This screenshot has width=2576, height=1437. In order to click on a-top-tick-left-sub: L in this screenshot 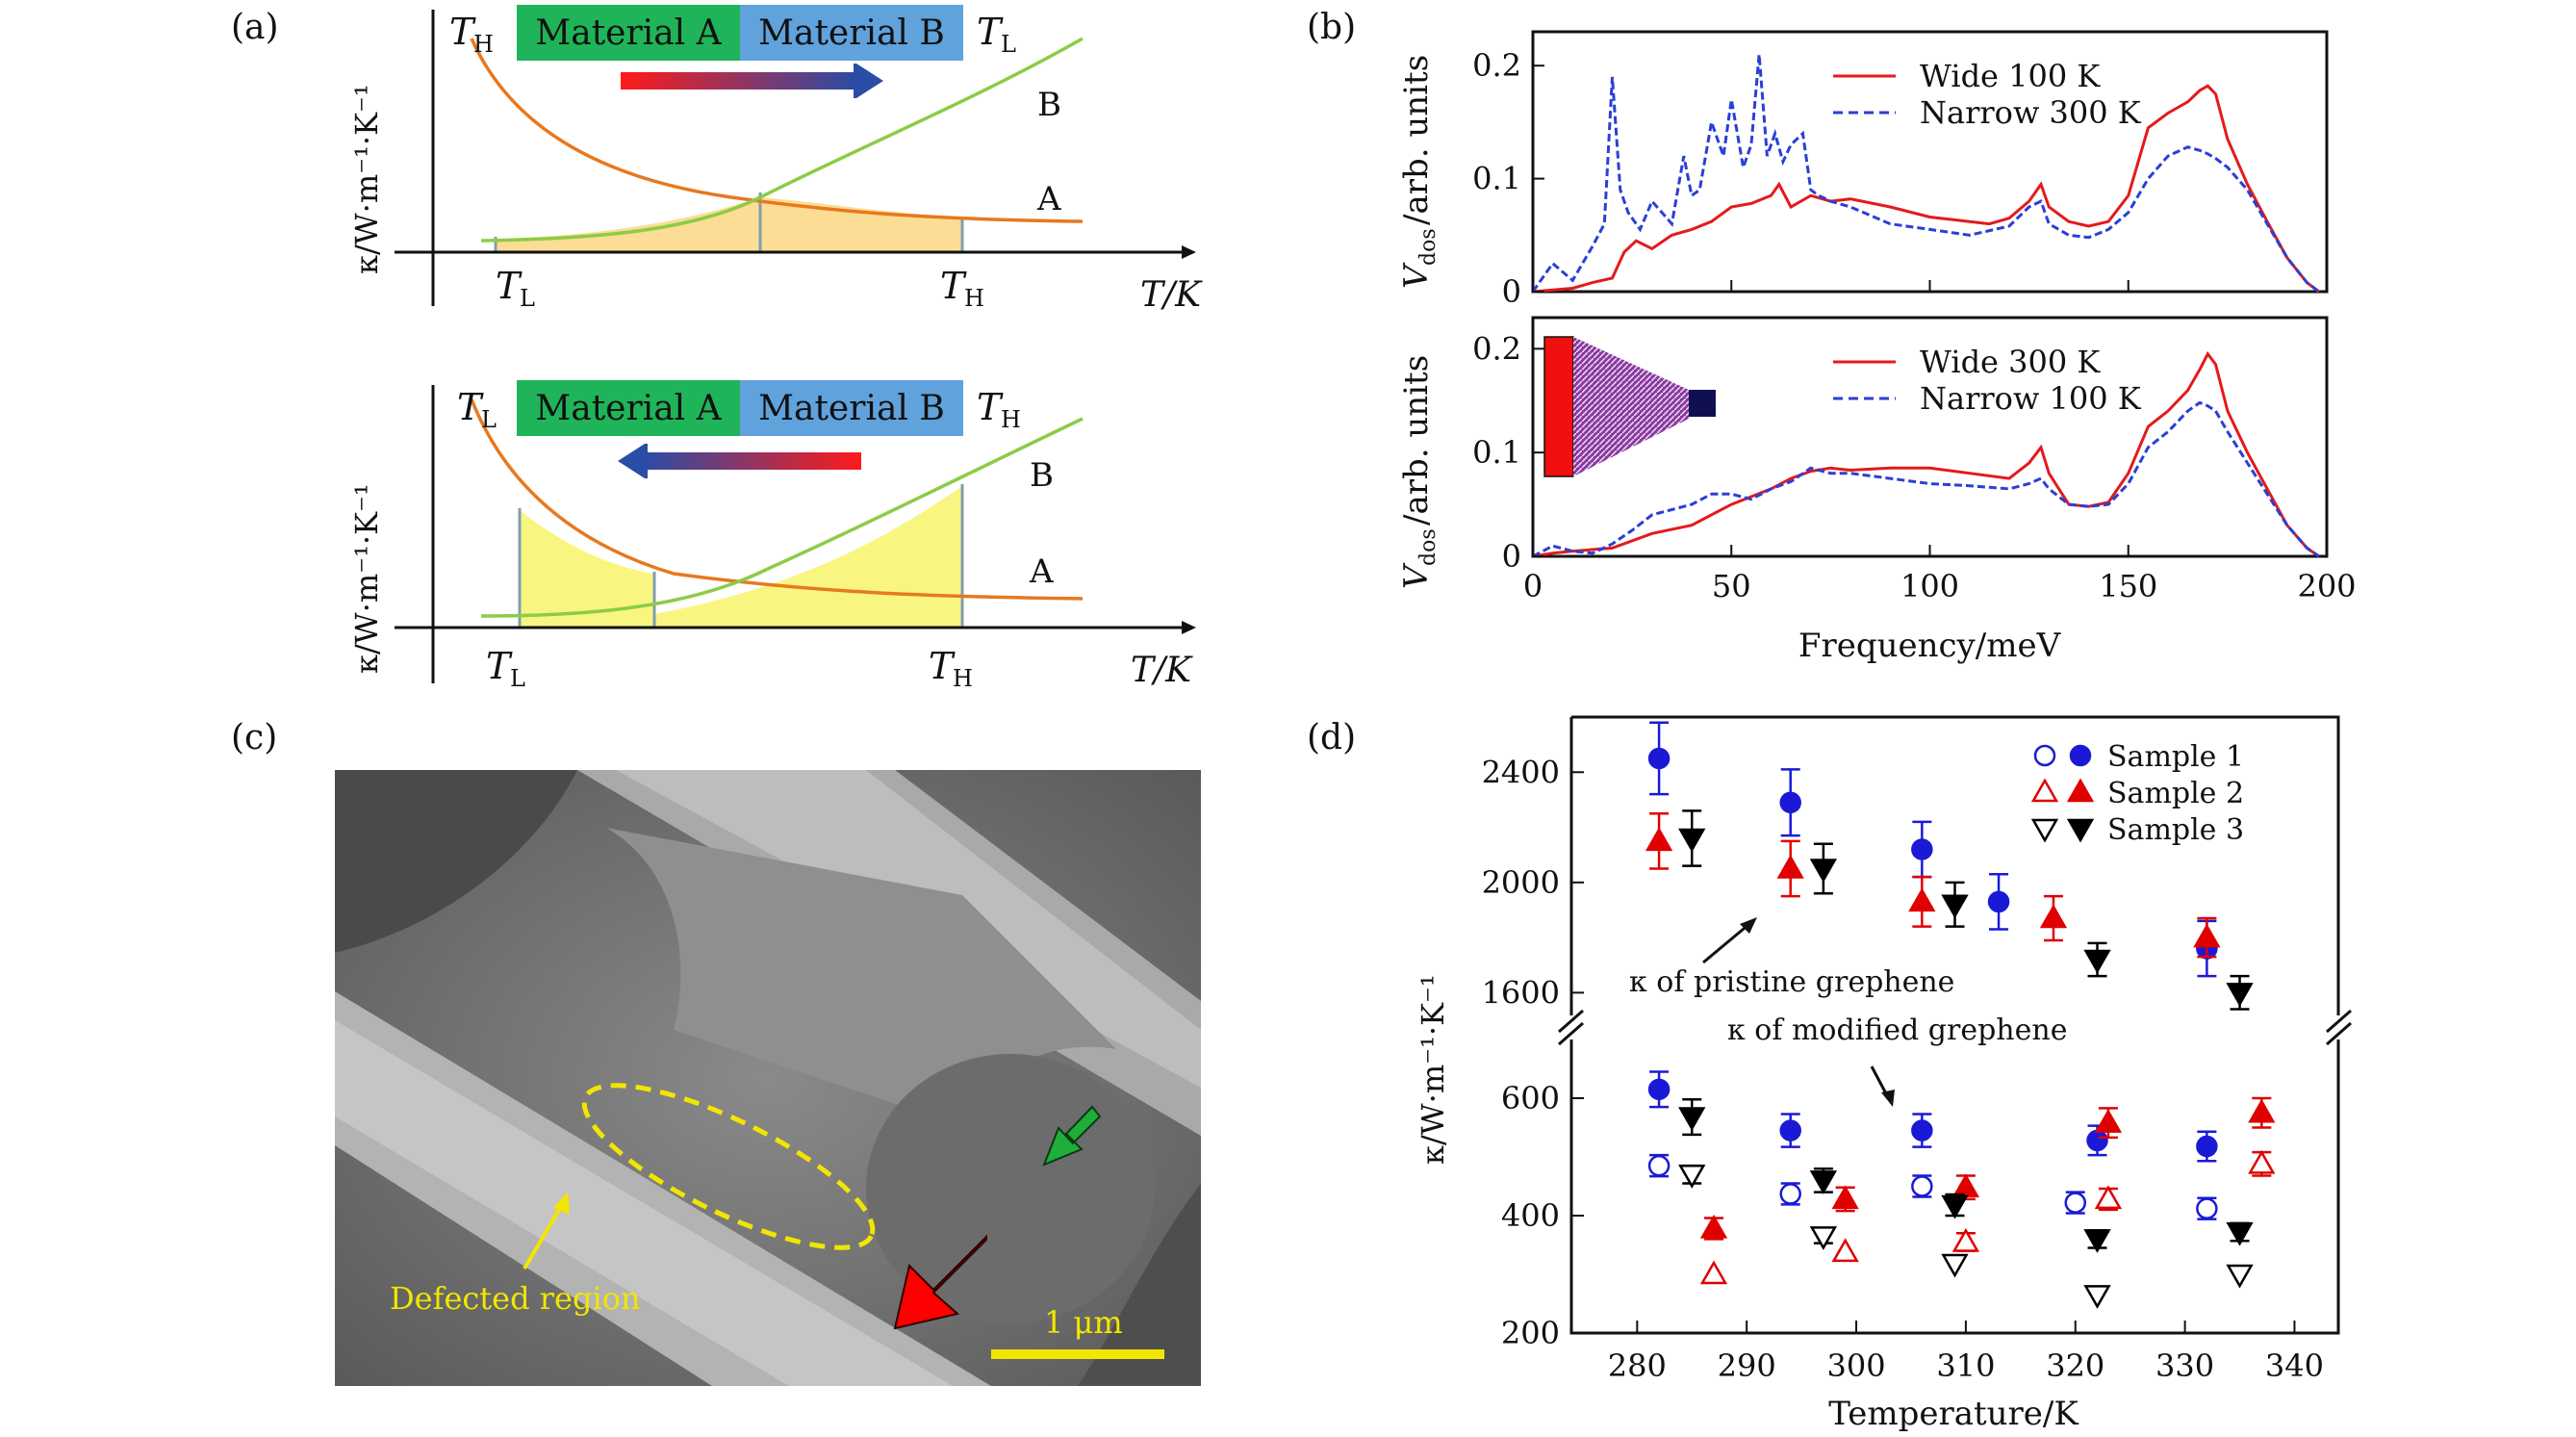, I will do `click(527, 299)`.